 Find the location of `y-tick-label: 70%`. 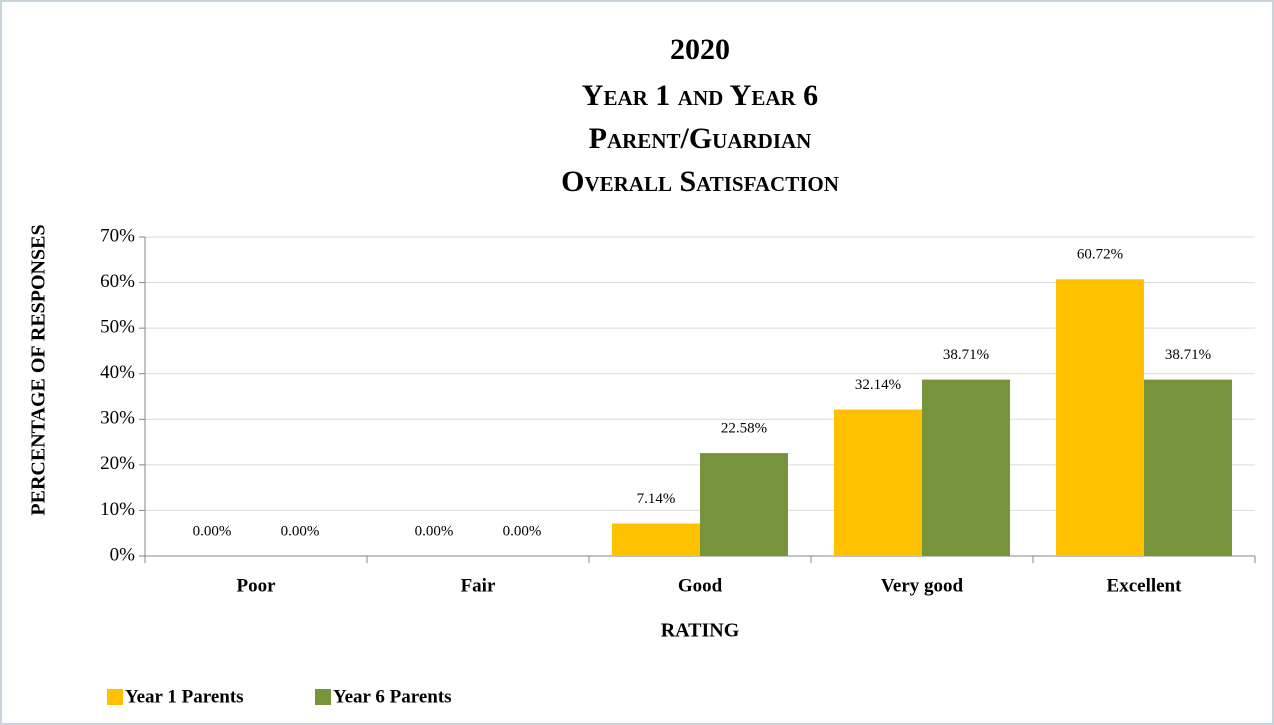

y-tick-label: 70% is located at coordinates (117, 235).